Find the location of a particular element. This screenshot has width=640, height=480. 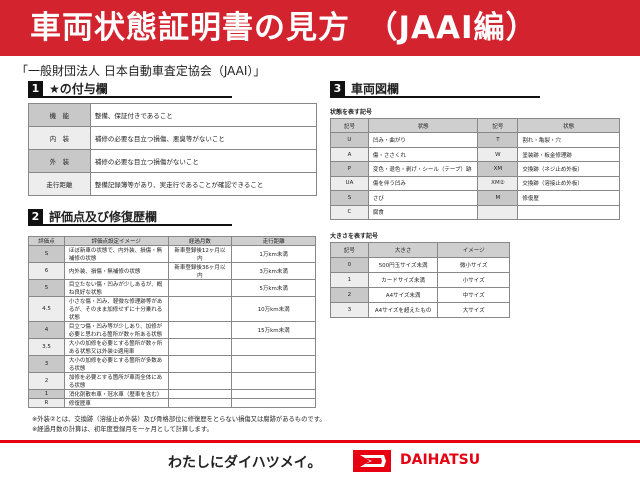

section2-heading: 2 評価点及び修復歴欄 is located at coordinates (130, 217).